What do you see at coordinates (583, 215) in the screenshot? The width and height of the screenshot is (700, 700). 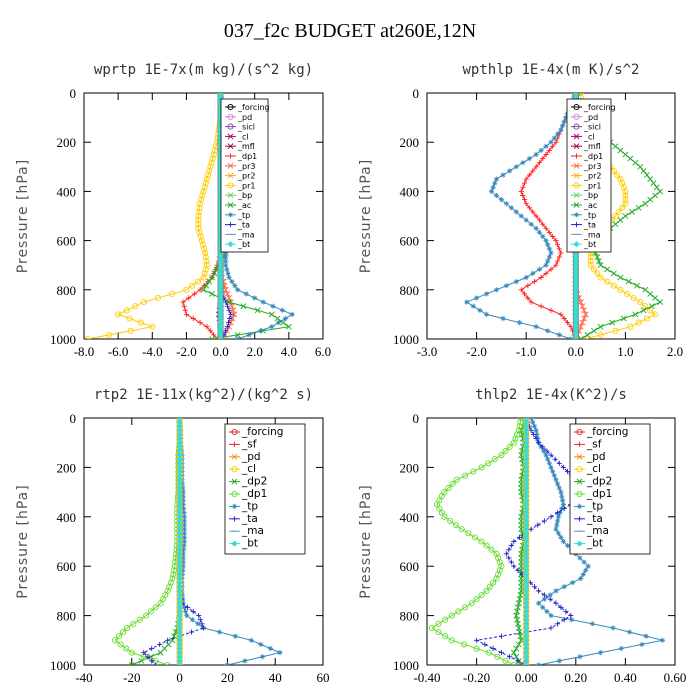 I see `legend-item: _tp` at bounding box center [583, 215].